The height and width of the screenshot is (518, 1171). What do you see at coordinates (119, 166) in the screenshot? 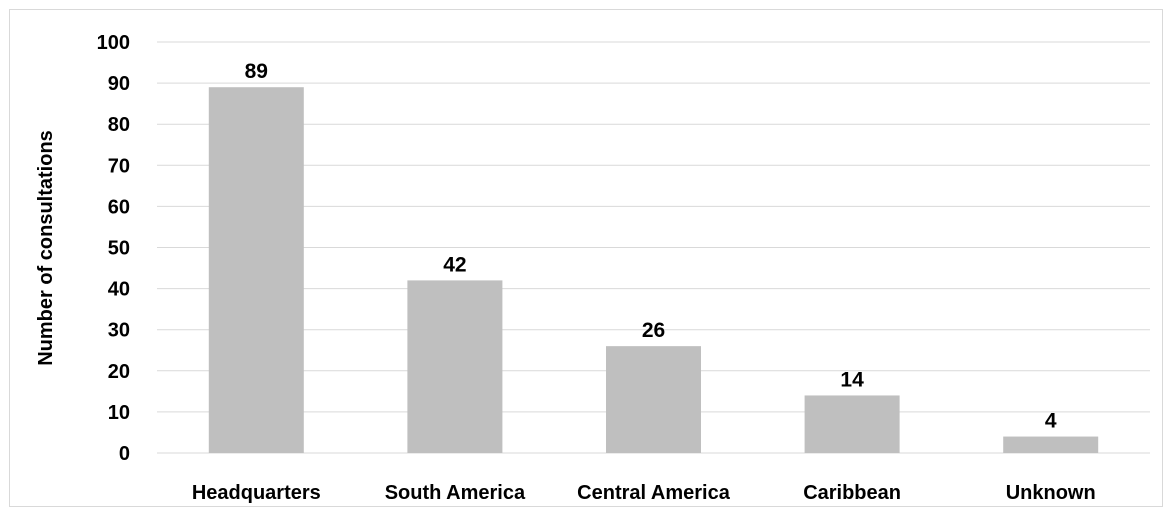
I see `y-tick-label: 70` at bounding box center [119, 166].